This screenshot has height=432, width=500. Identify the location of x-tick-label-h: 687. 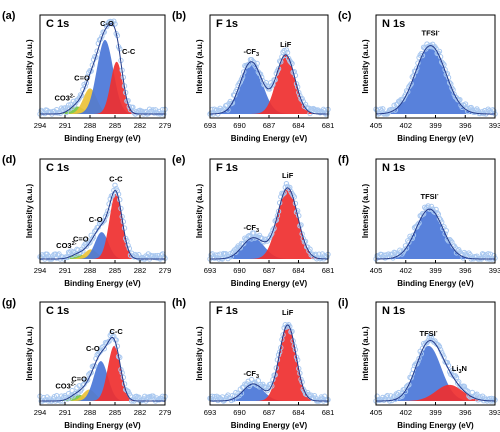
(269, 412).